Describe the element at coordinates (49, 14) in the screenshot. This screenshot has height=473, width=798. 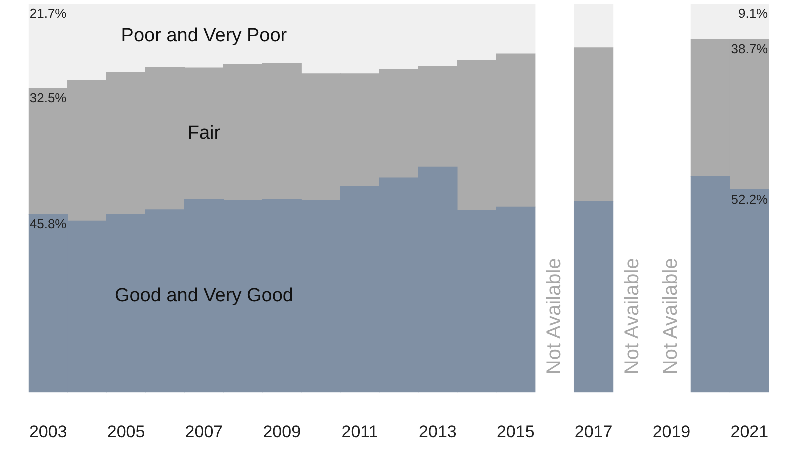
I see `data-label: 21.7%` at that location.